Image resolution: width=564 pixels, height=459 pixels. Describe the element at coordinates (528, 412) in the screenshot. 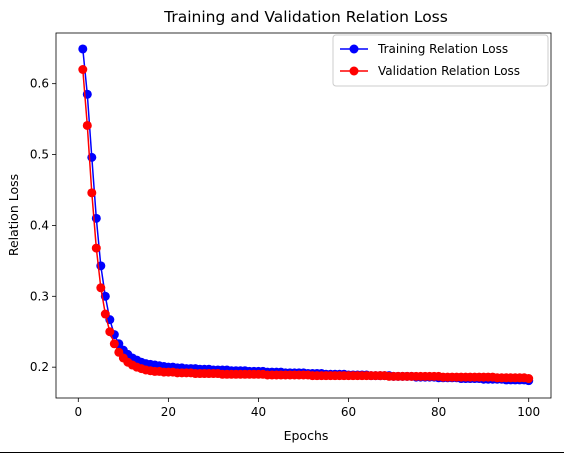

I see `x-tick-label: 100` at that location.